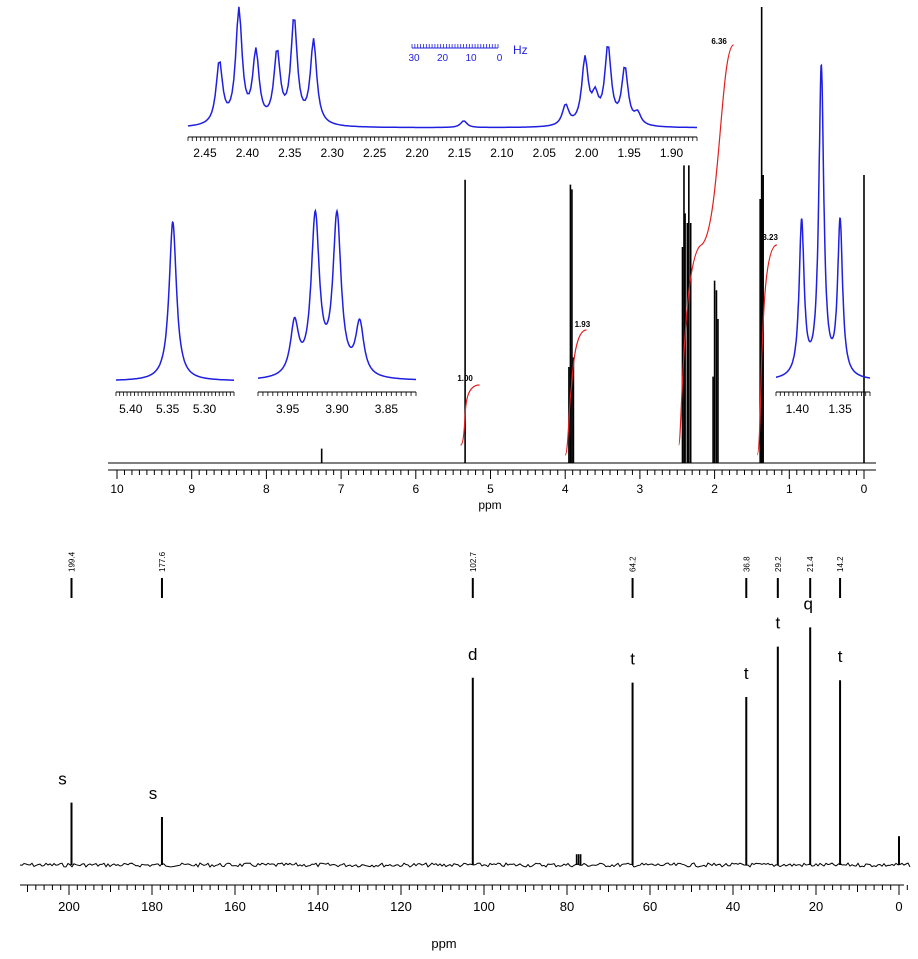  What do you see at coordinates (288, 409) in the screenshot?
I see `inset-tick-label: 3.95` at bounding box center [288, 409].